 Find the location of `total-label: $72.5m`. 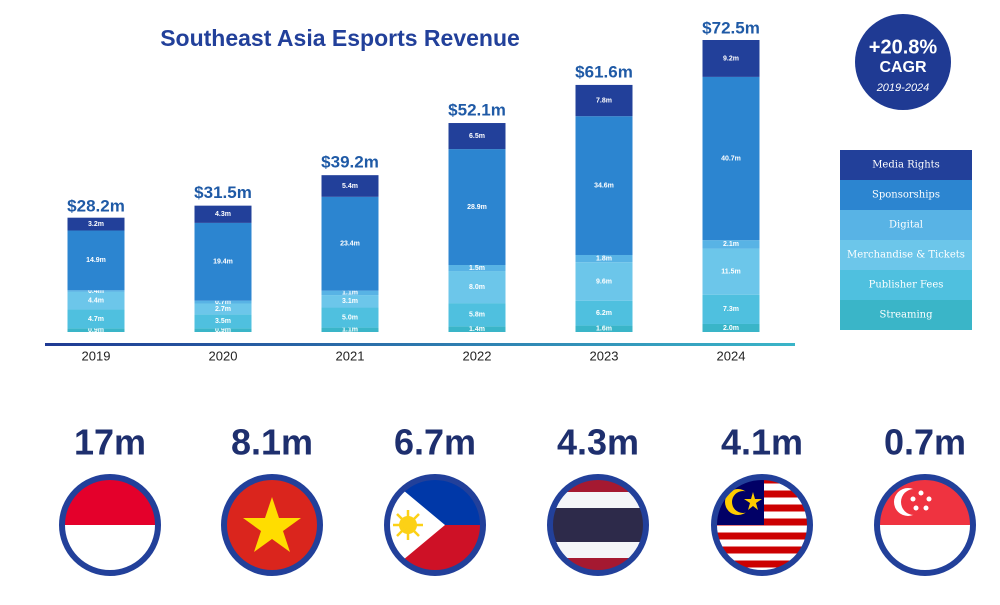

total-label: $72.5m is located at coordinates (731, 28).